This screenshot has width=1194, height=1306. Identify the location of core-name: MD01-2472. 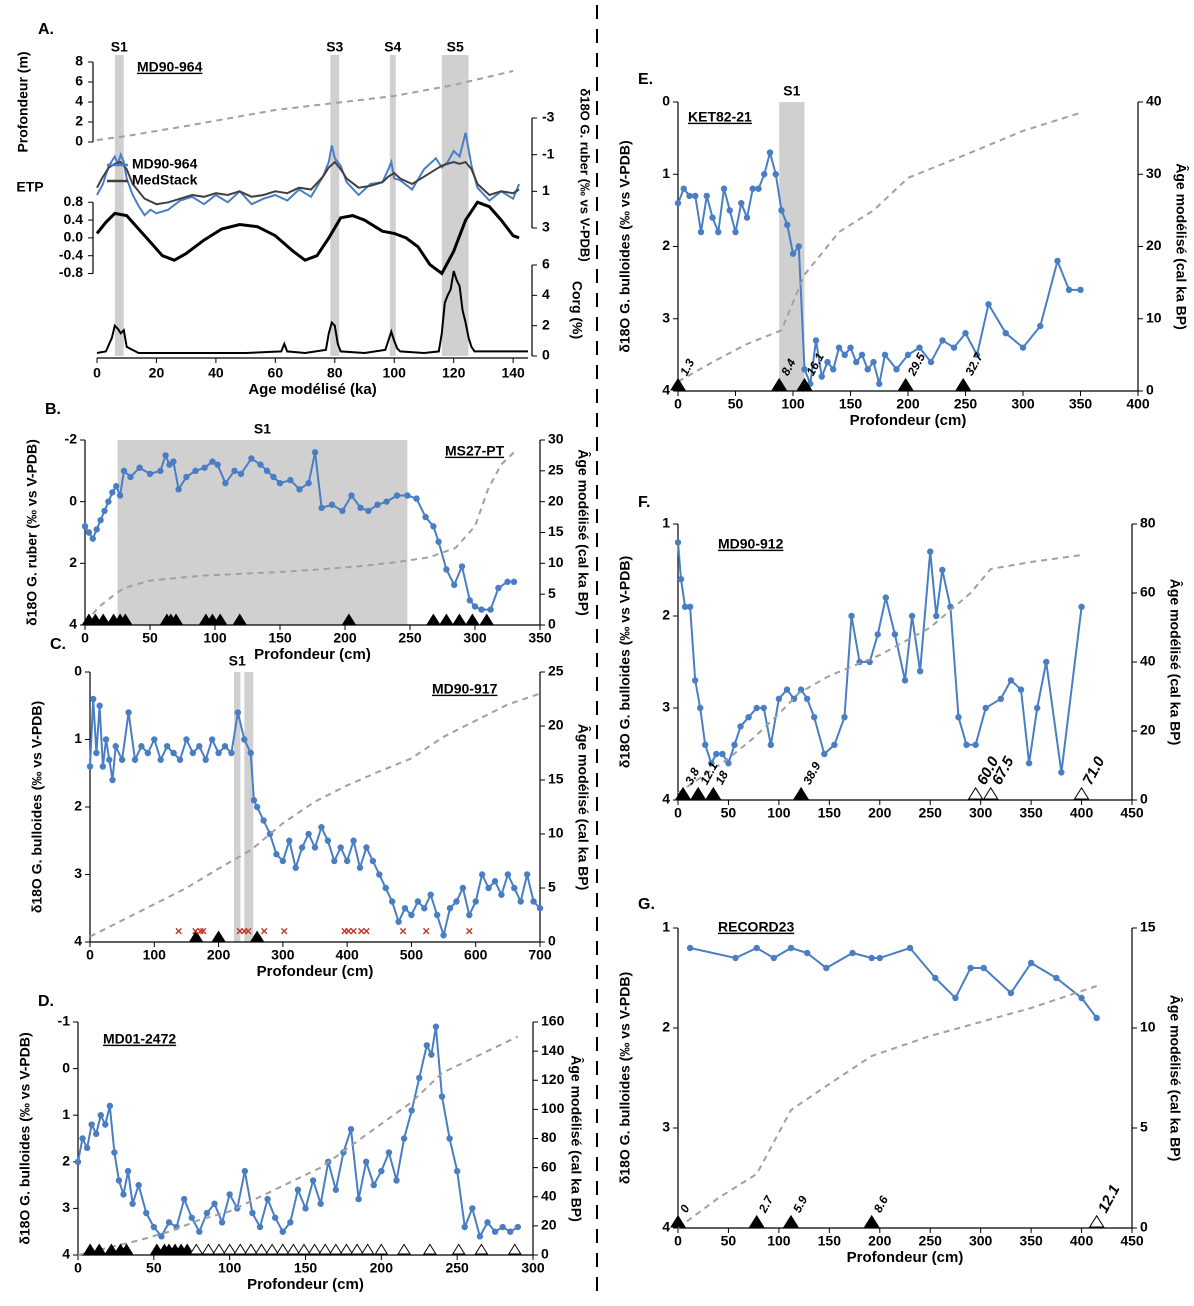
(139, 1039).